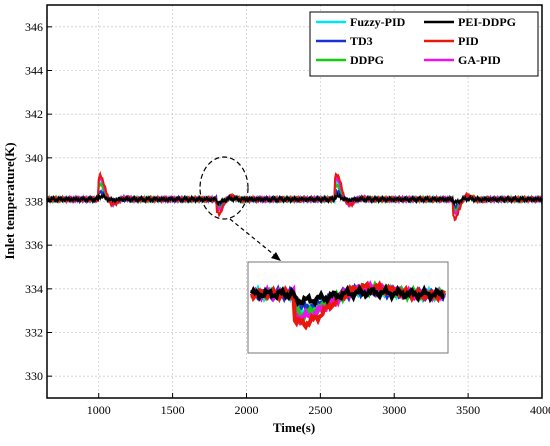  I want to click on y-tick-label: 340, so click(34, 158).